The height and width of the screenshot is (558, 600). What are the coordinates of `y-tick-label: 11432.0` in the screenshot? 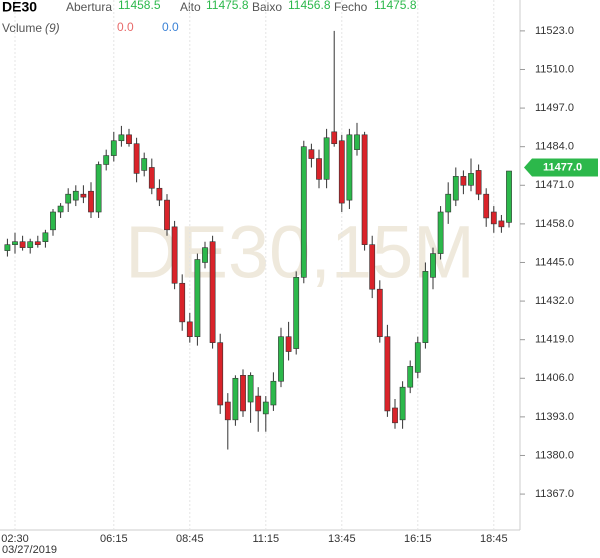 It's located at (554, 301).